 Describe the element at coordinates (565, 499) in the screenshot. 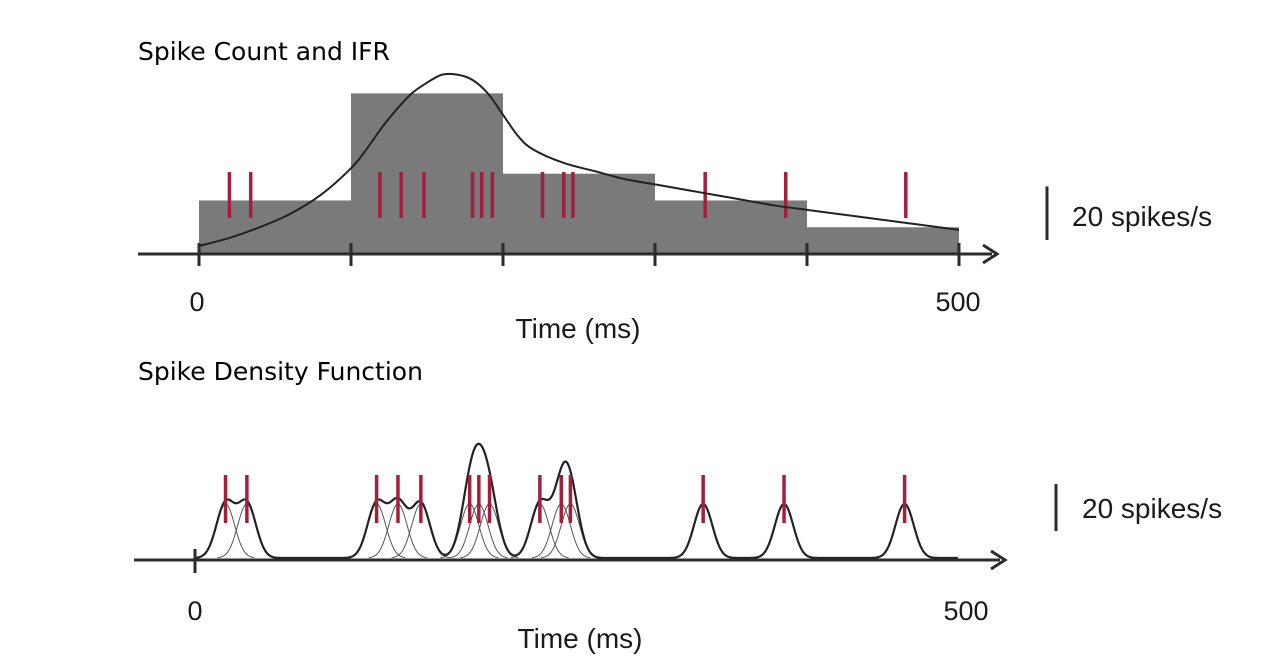

I see `spike-raster-bottom` at that location.